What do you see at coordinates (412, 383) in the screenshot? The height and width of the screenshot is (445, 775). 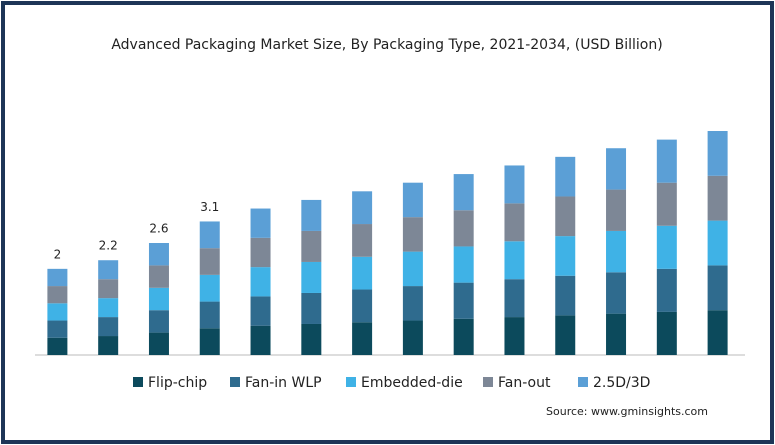 I see `legend-label: Embedded-die` at bounding box center [412, 383].